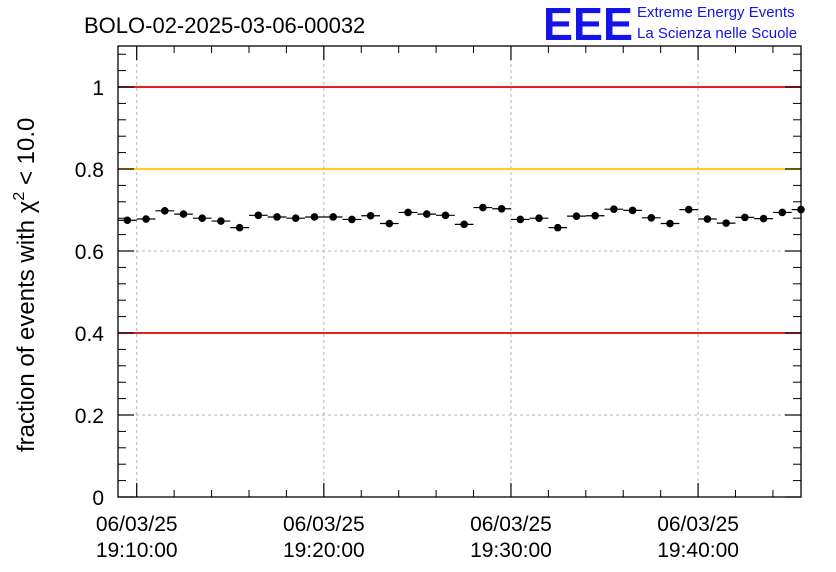  I want to click on y-axis-label-prefix: fraction of events with, so click(26, 332).